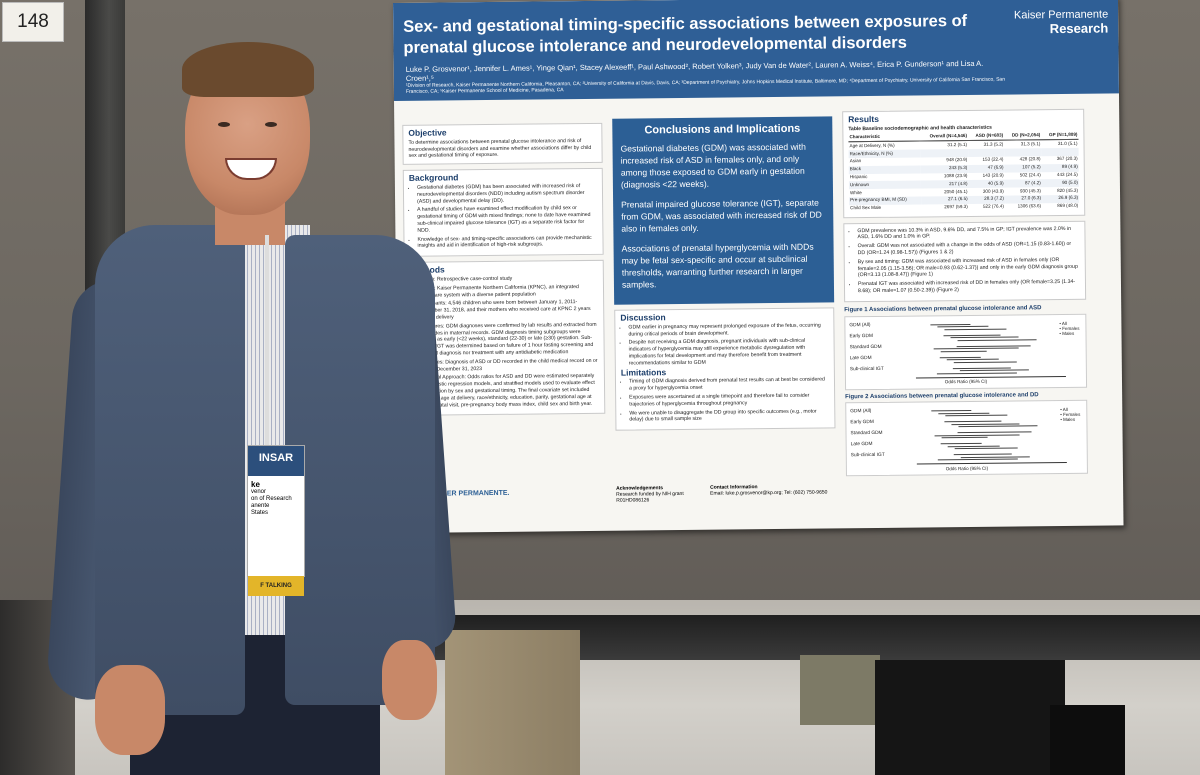 Image resolution: width=1200 pixels, height=775 pixels. What do you see at coordinates (1060, 198) in the screenshot?
I see `table-cell: 26.9 (6.3)` at bounding box center [1060, 198].